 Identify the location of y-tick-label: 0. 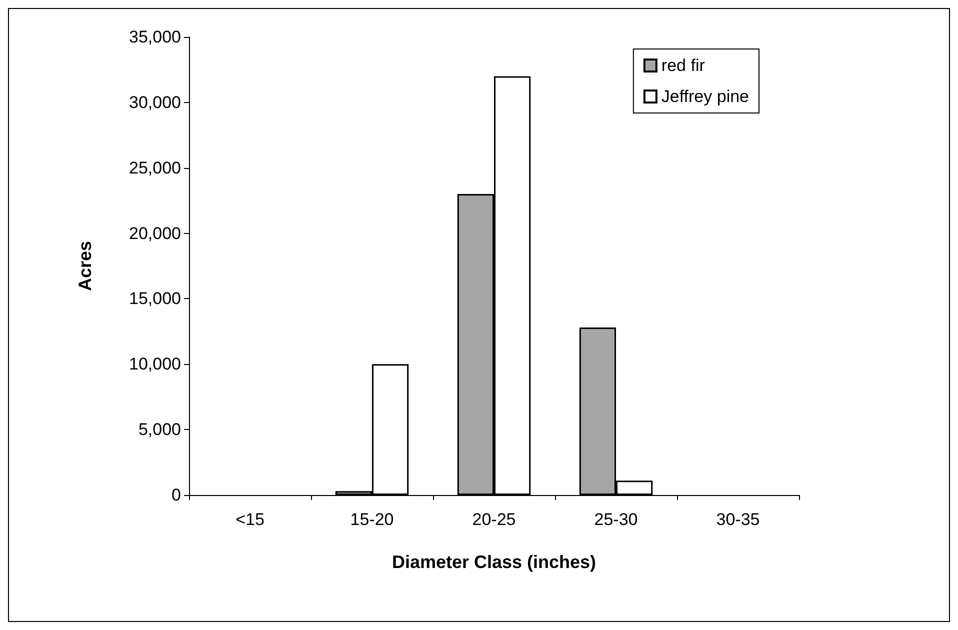
(176, 495).